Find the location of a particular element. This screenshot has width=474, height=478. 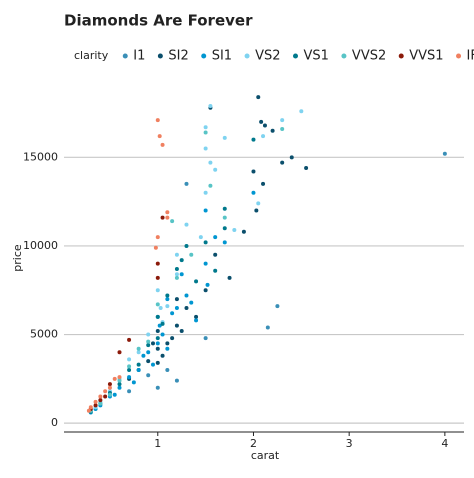

x-axis-label: carat is located at coordinates (265, 455).